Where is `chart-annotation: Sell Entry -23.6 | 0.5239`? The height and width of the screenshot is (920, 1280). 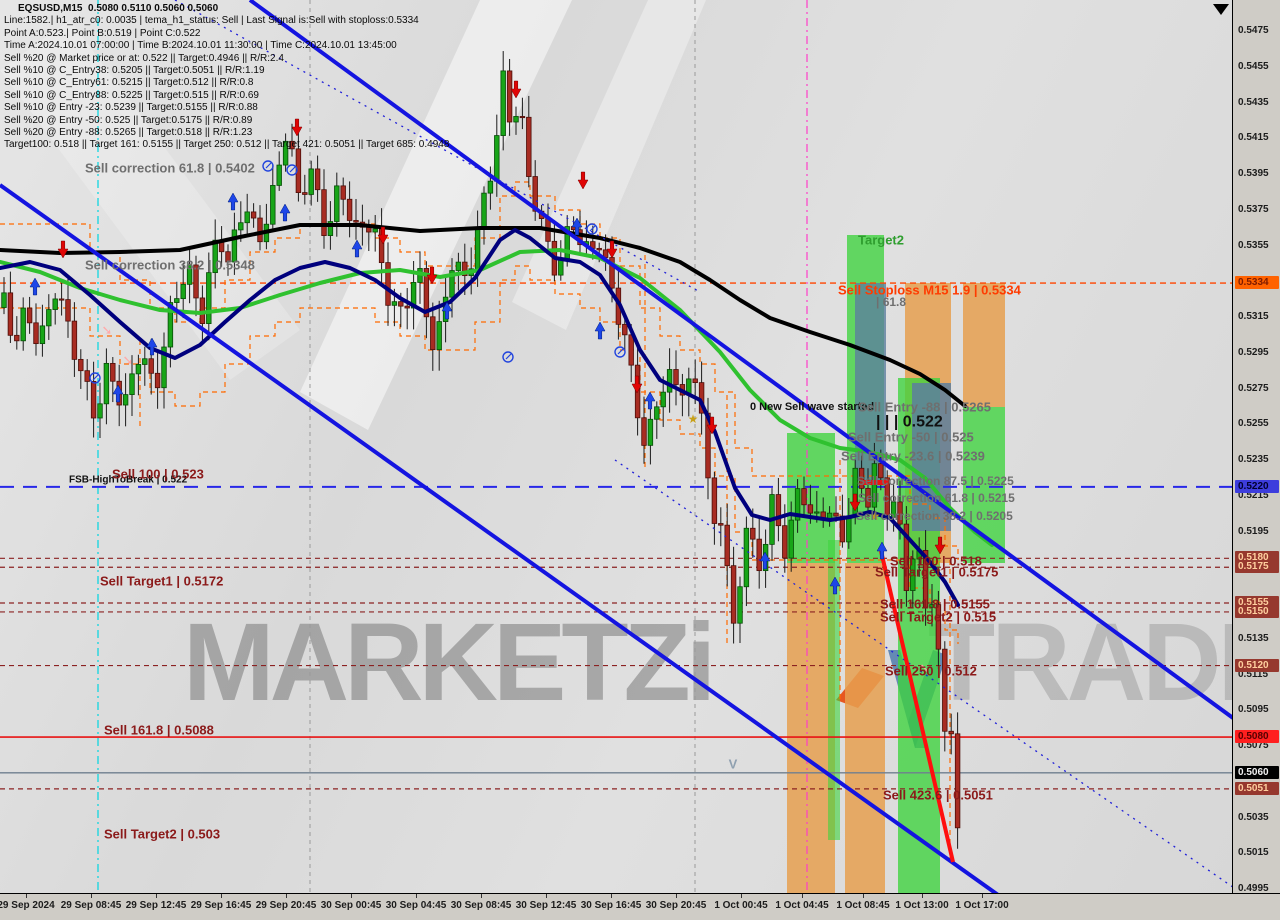
chart-annotation: Sell Entry -23.6 | 0.5239 is located at coordinates (913, 456).